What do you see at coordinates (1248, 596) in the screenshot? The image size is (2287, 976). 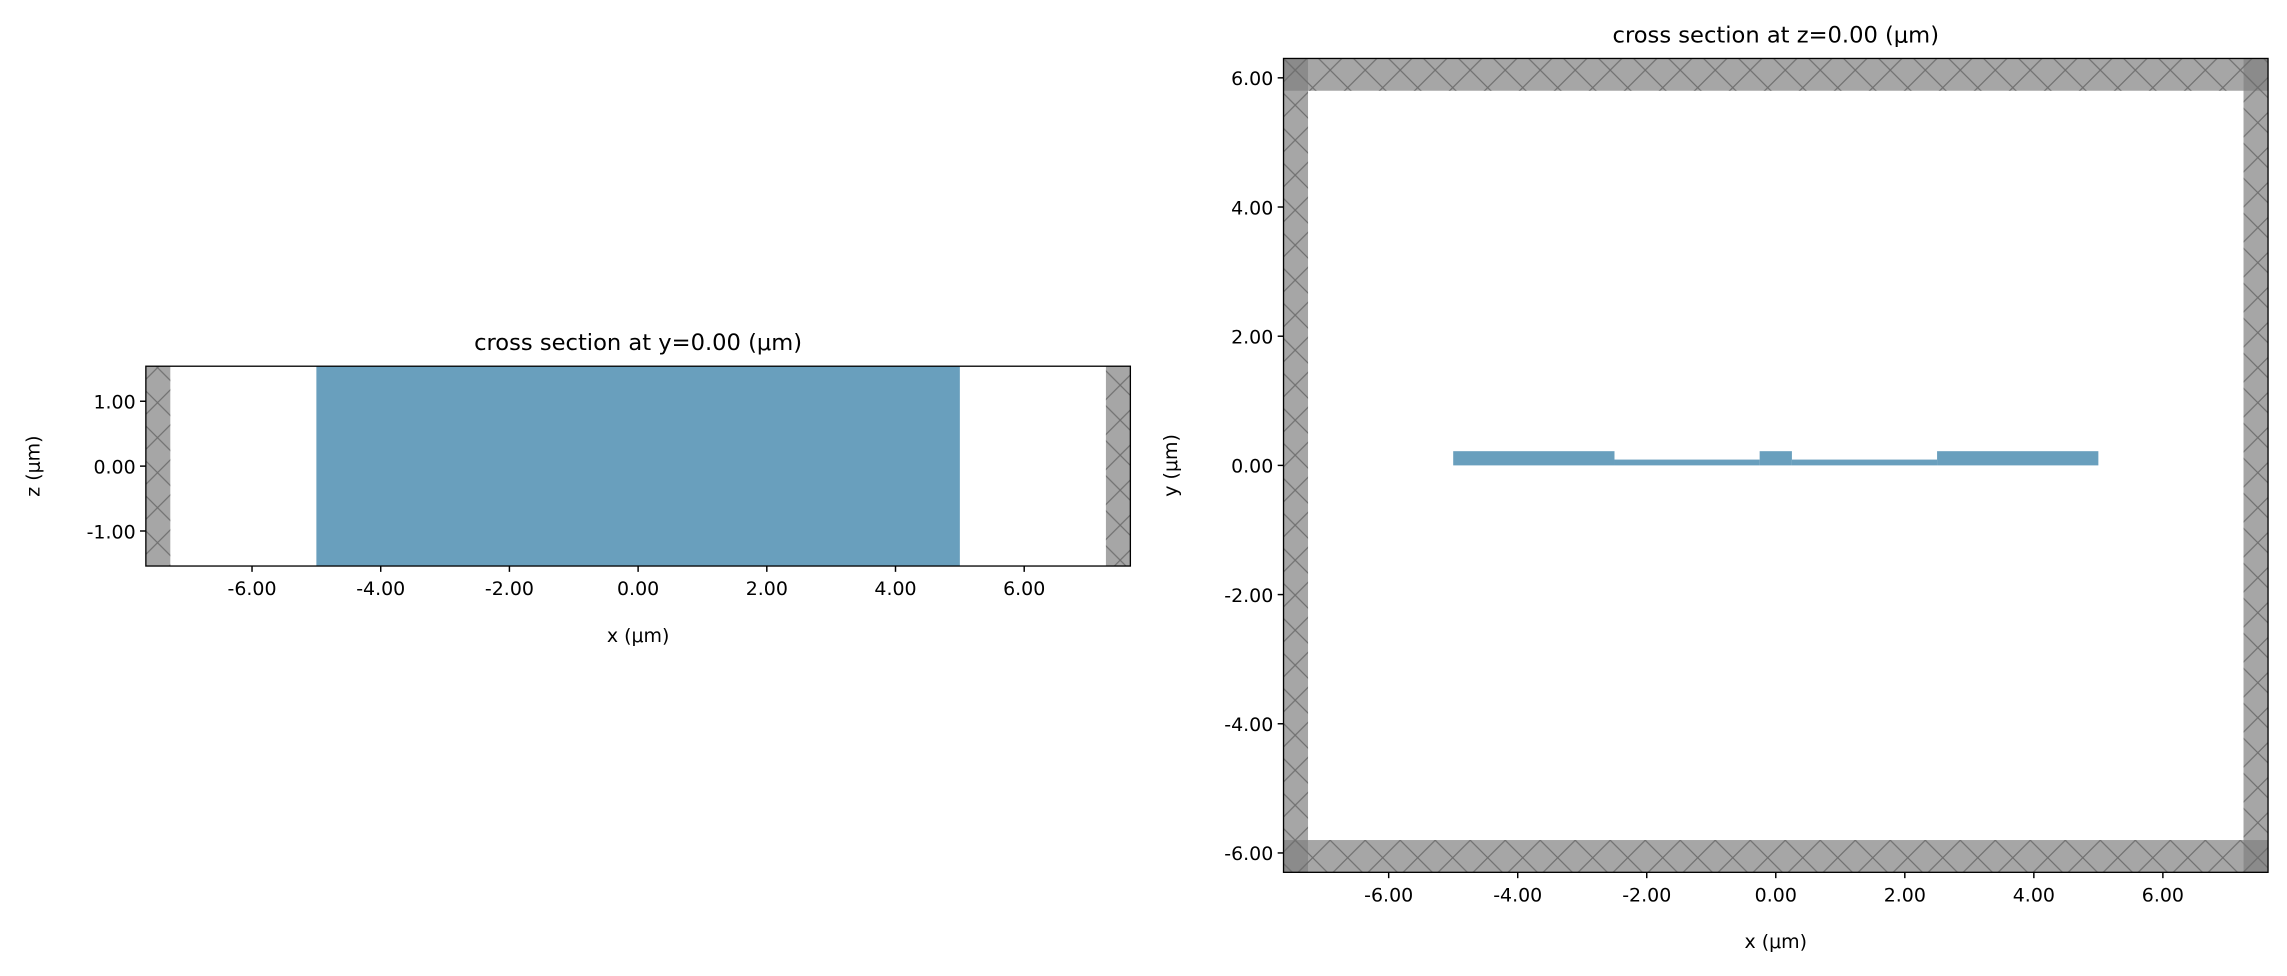 I see `y-tick-label: -2.00` at bounding box center [1248, 596].